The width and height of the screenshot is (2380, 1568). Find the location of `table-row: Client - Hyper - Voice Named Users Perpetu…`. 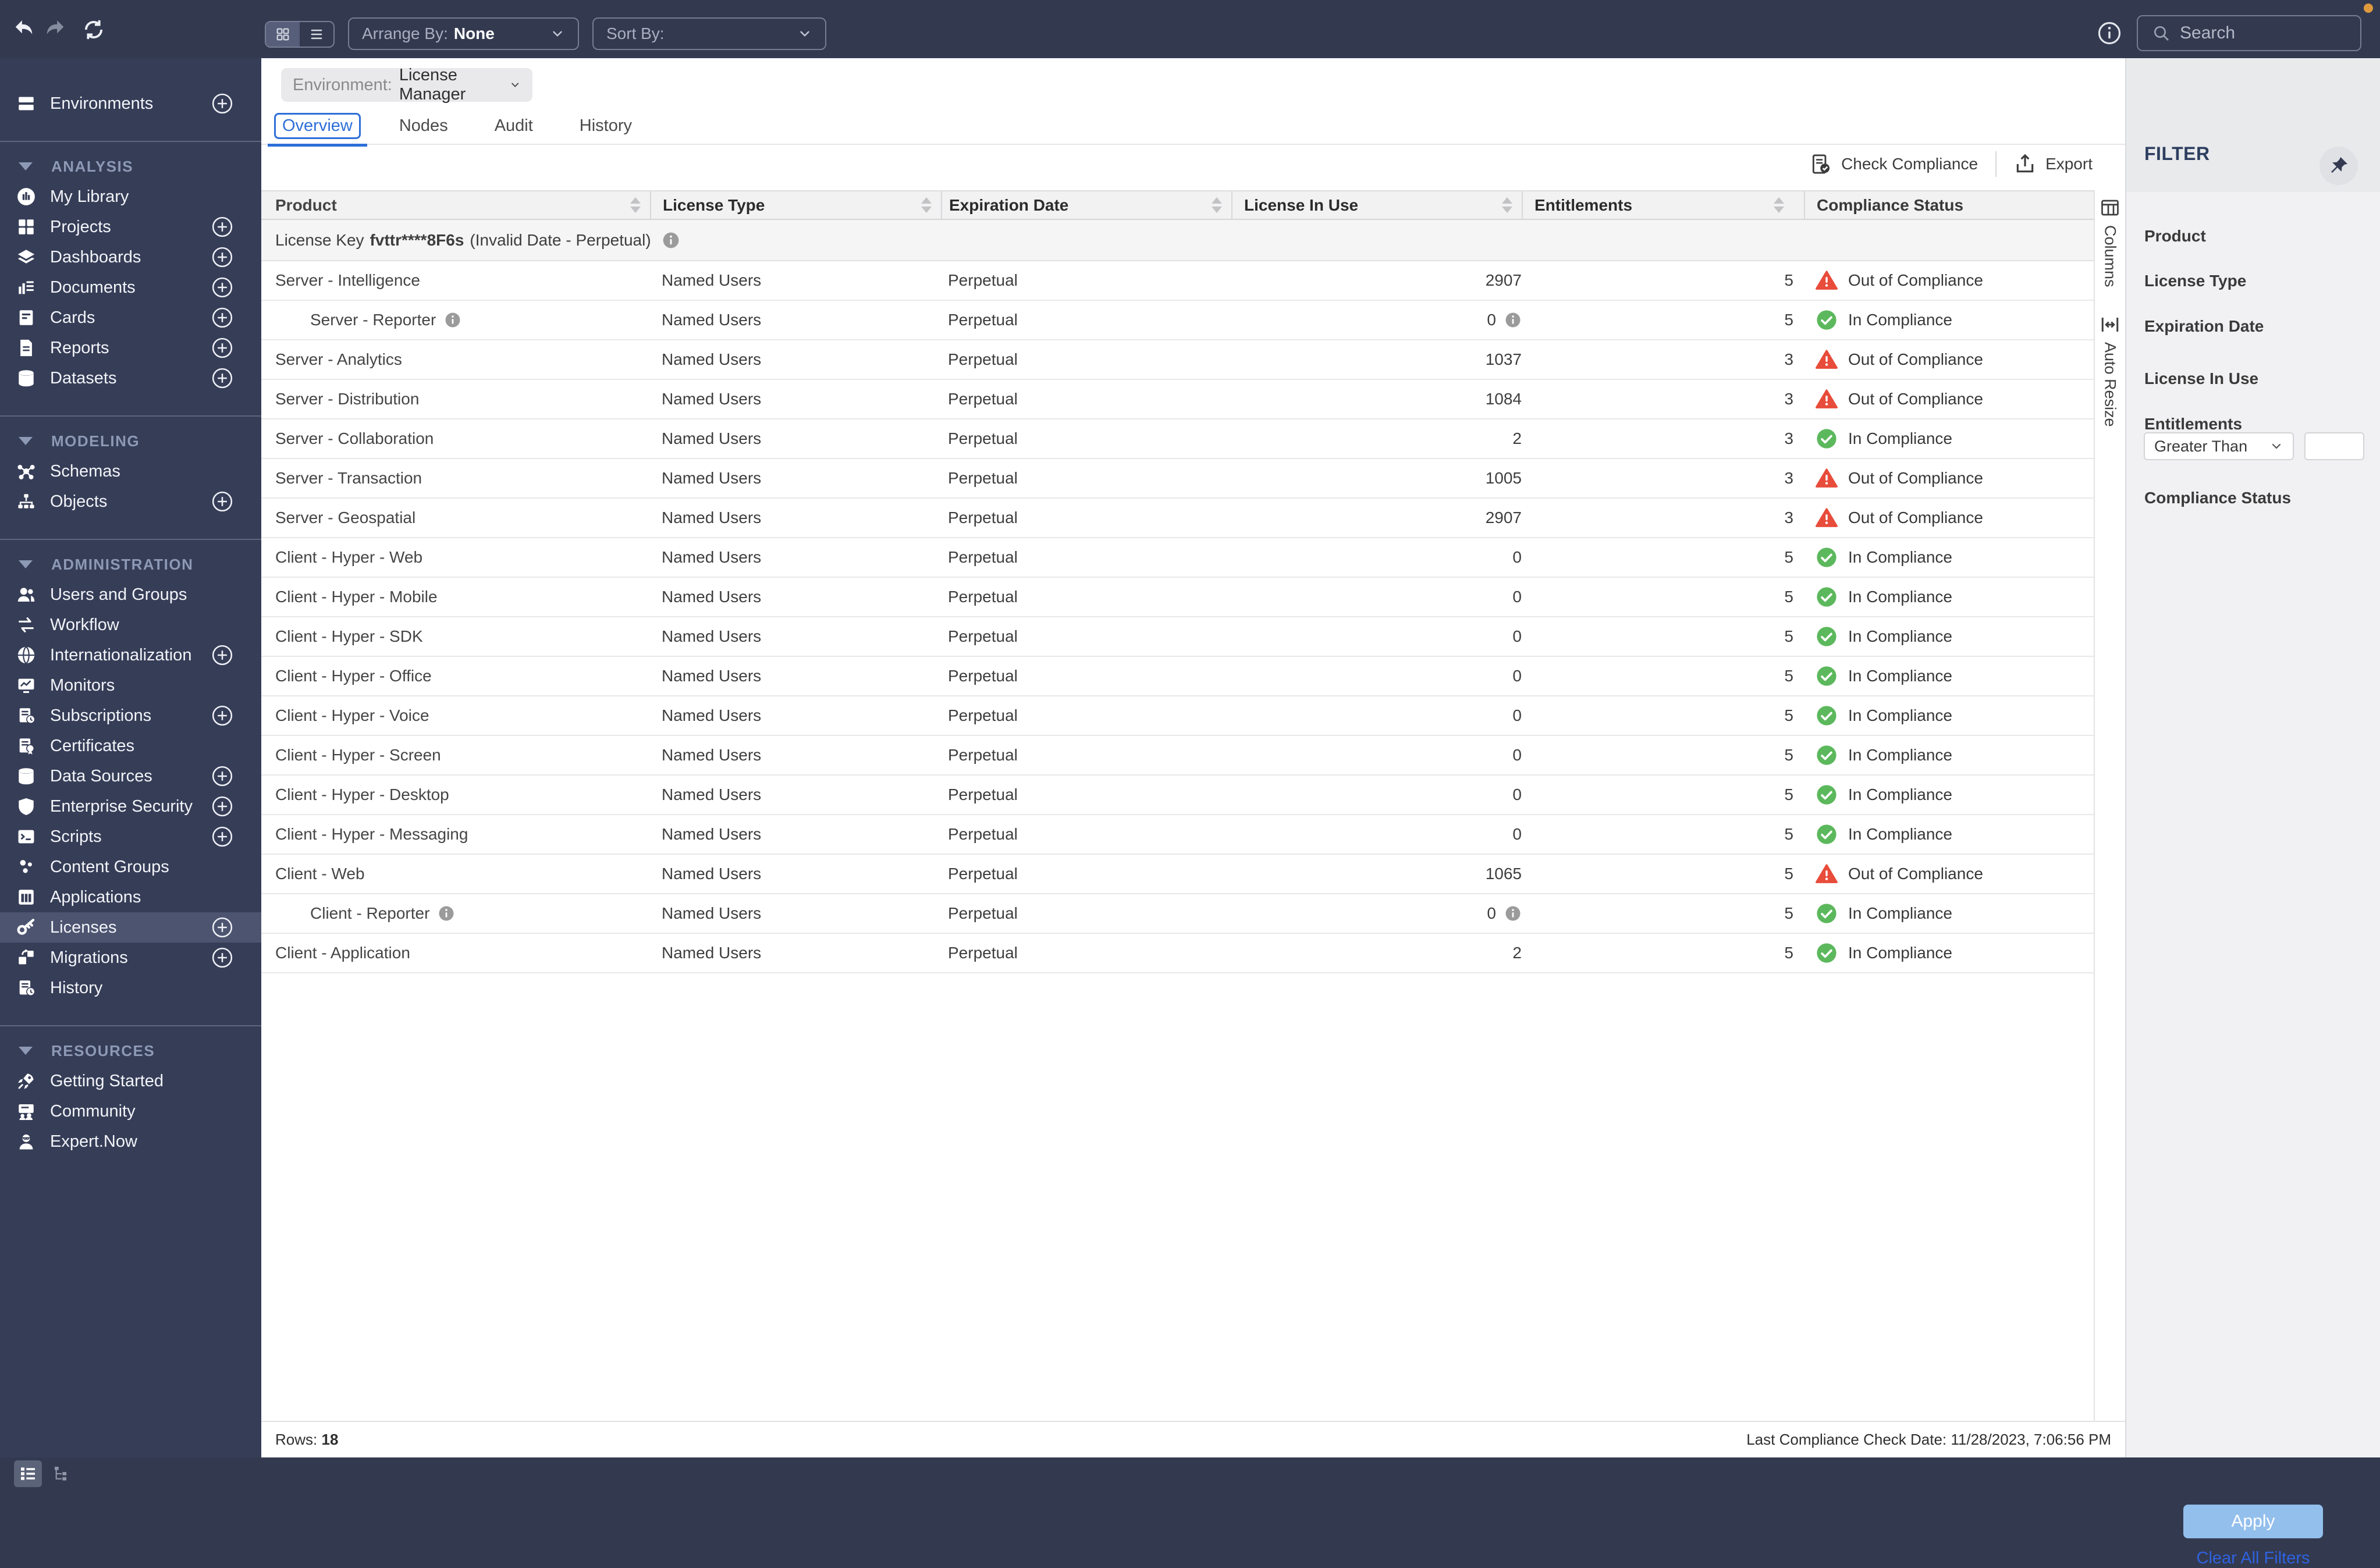

table-row: Client - Hyper - Voice Named Users Perpetu… is located at coordinates (1177, 716).